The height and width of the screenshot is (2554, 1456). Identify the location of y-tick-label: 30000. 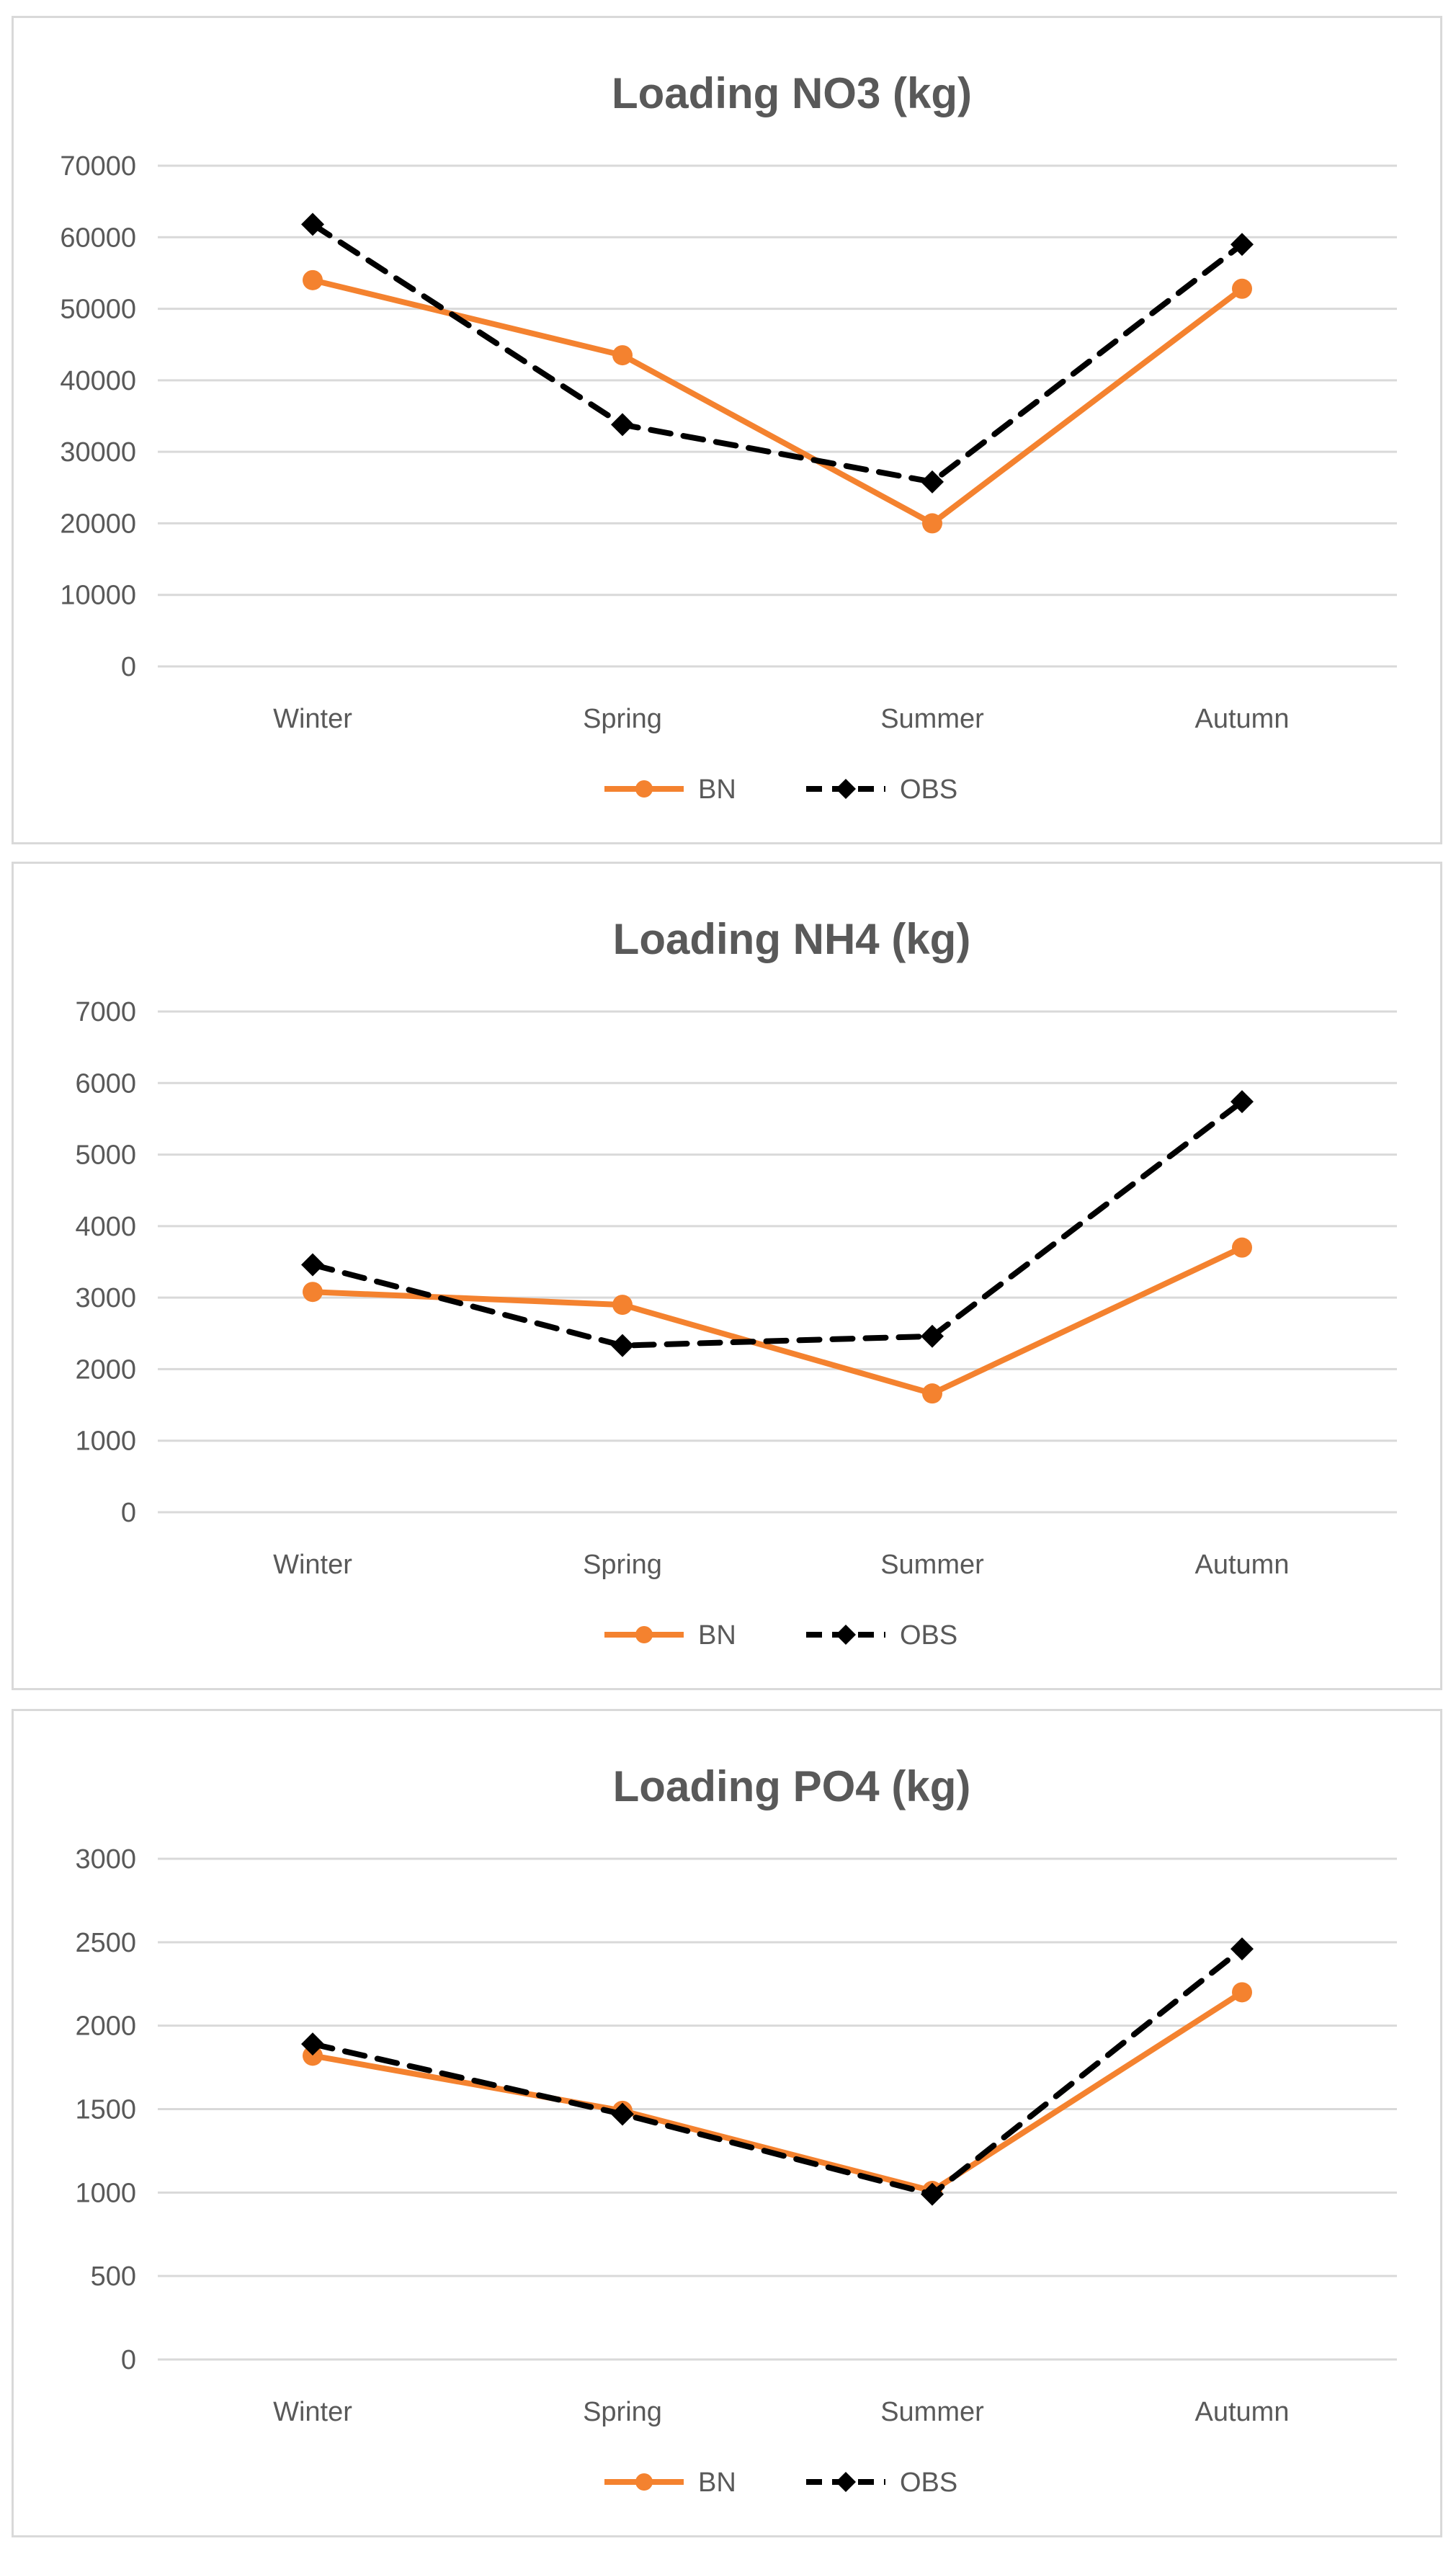
(98, 452).